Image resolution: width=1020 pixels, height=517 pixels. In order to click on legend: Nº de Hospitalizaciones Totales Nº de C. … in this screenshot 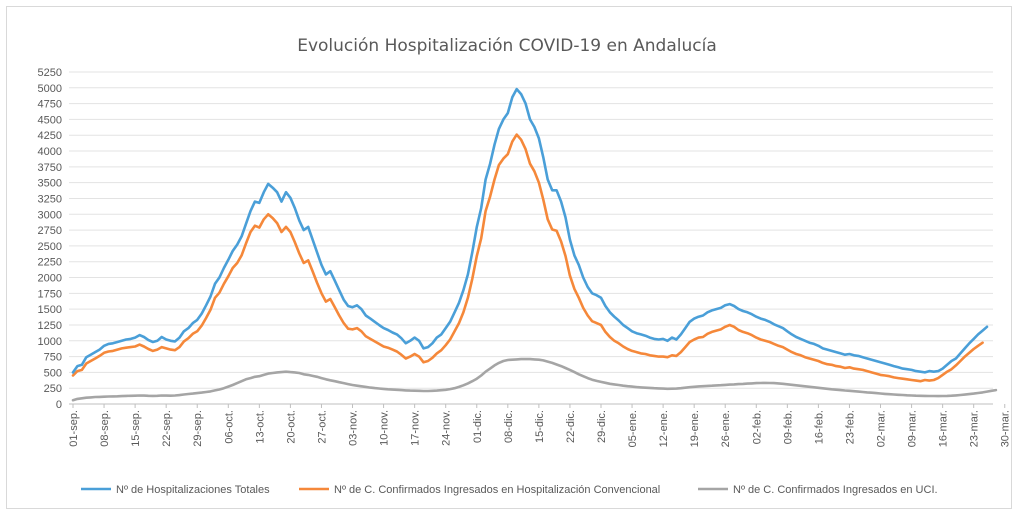, I will do `click(509, 490)`.